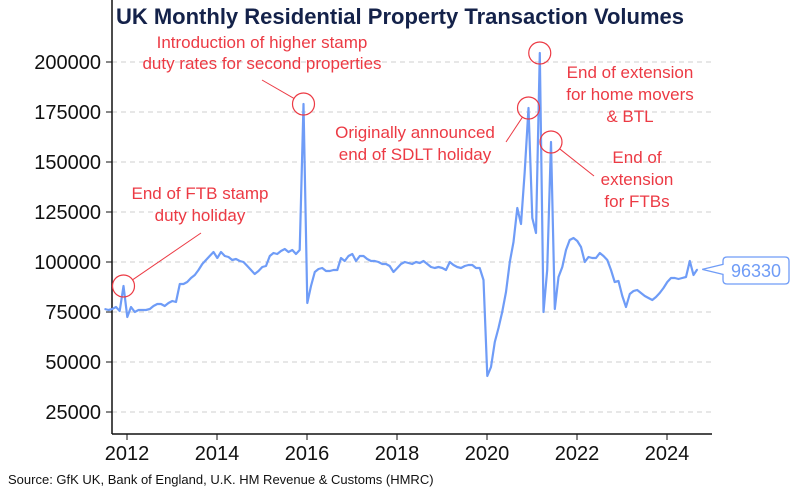  I want to click on annotation-text: & BTL, so click(629, 116).